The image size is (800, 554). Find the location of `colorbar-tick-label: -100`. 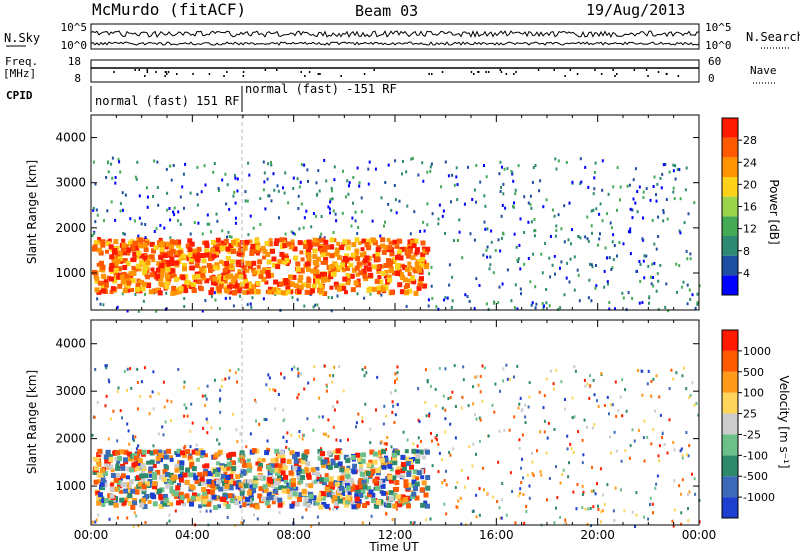

colorbar-tick-label: -100 is located at coordinates (755, 455).